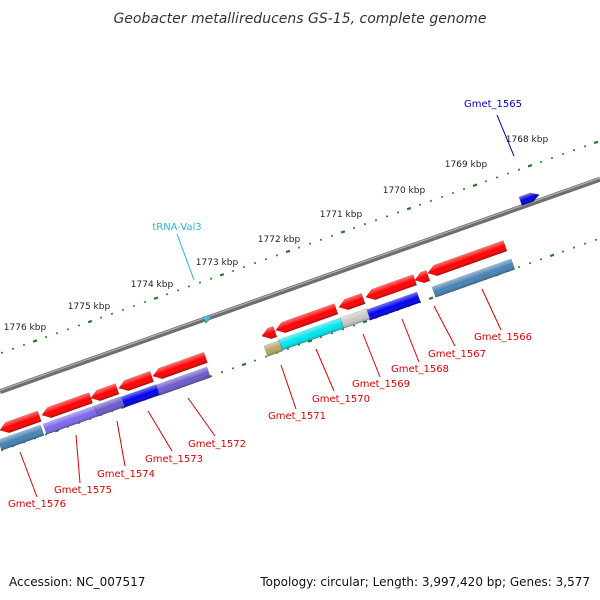  What do you see at coordinates (404, 191) in the screenshot?
I see `kbp-tick-label: 1770 kbp` at bounding box center [404, 191].